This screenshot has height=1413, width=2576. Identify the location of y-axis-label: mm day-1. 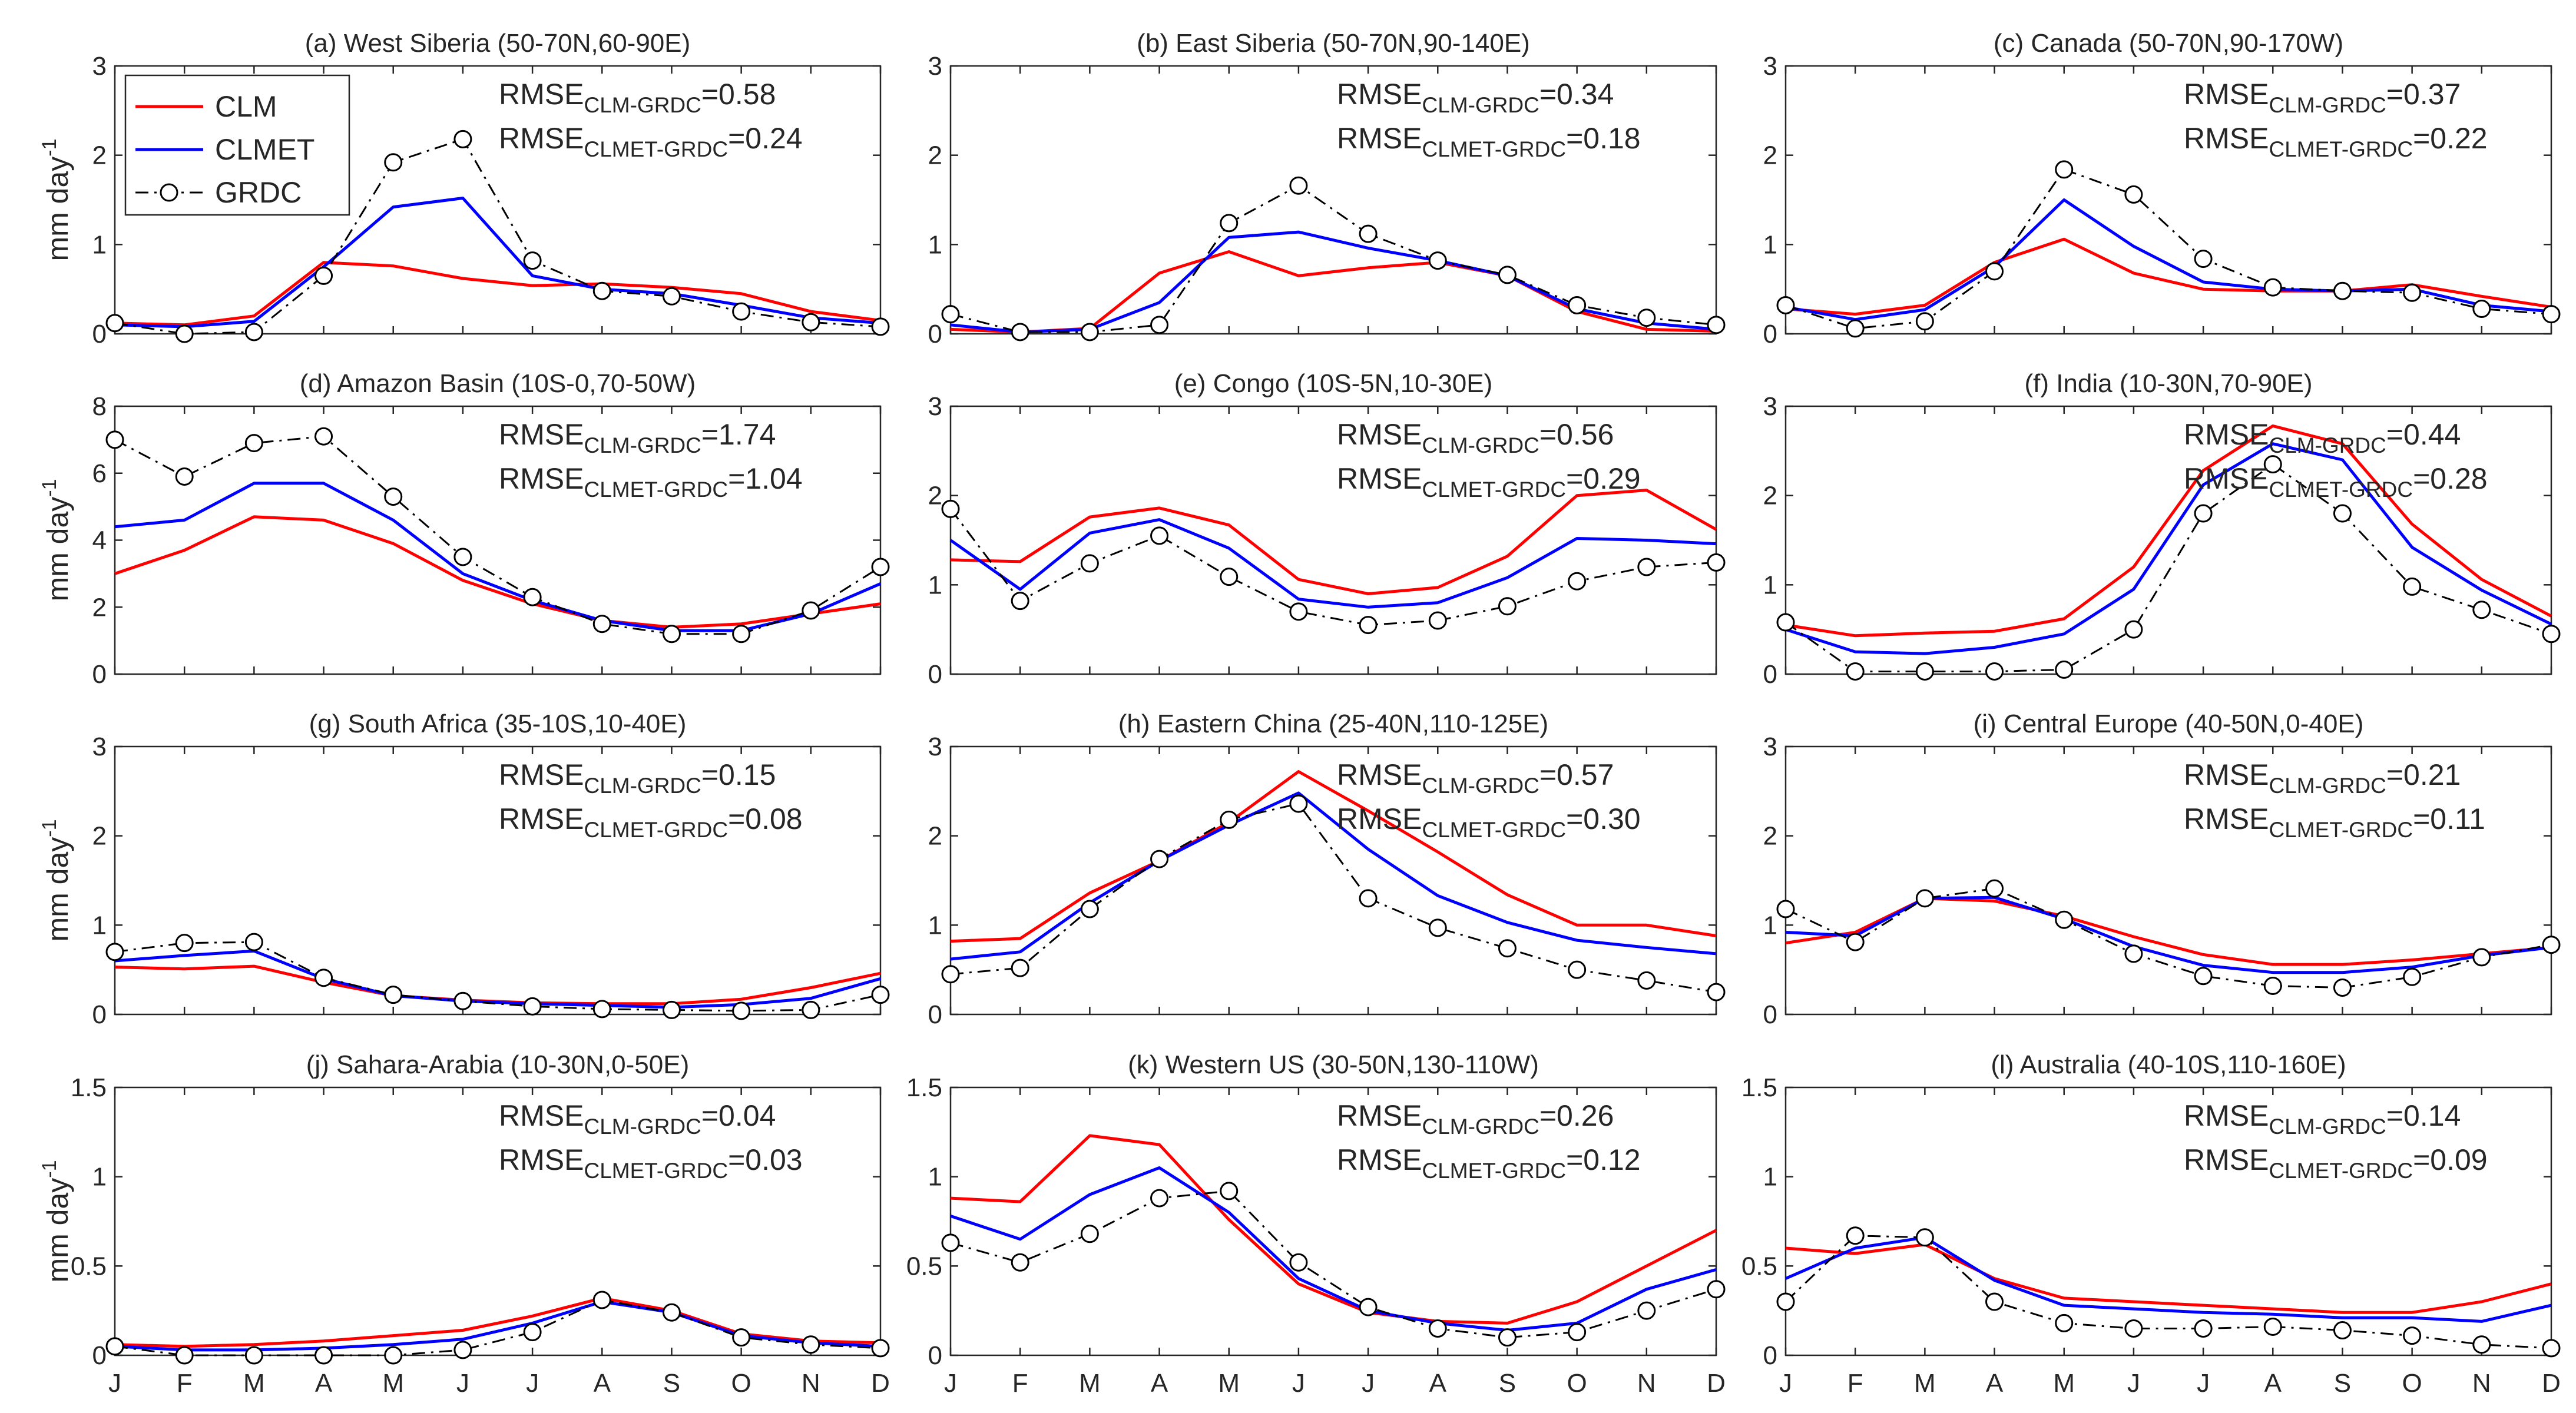
(56, 199).